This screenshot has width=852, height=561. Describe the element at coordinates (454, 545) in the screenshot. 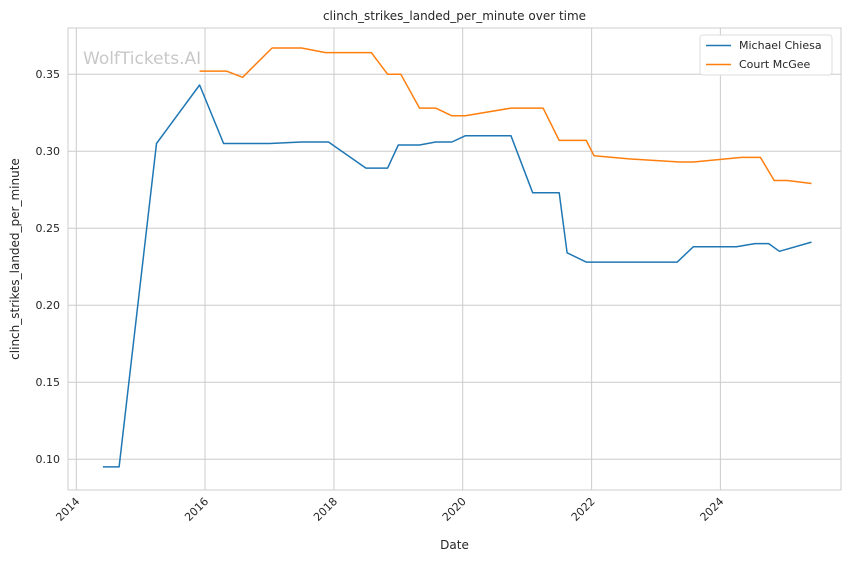

I see `x-axis-title: Date` at that location.